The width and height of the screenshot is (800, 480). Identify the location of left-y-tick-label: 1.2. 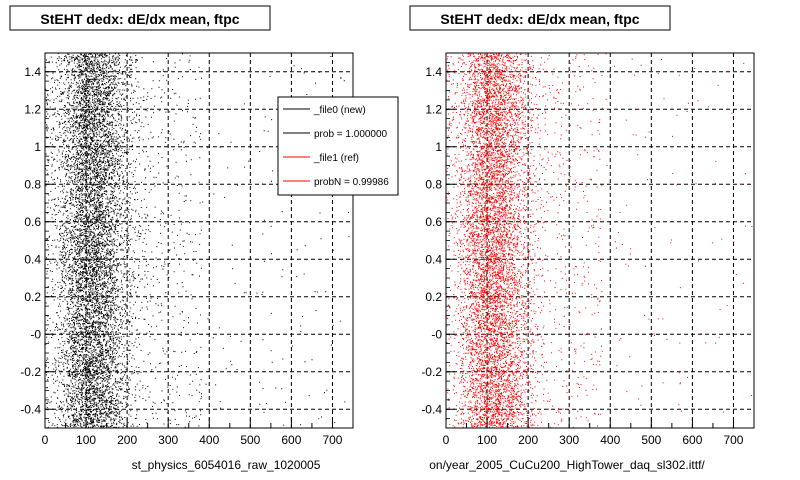
(32, 109).